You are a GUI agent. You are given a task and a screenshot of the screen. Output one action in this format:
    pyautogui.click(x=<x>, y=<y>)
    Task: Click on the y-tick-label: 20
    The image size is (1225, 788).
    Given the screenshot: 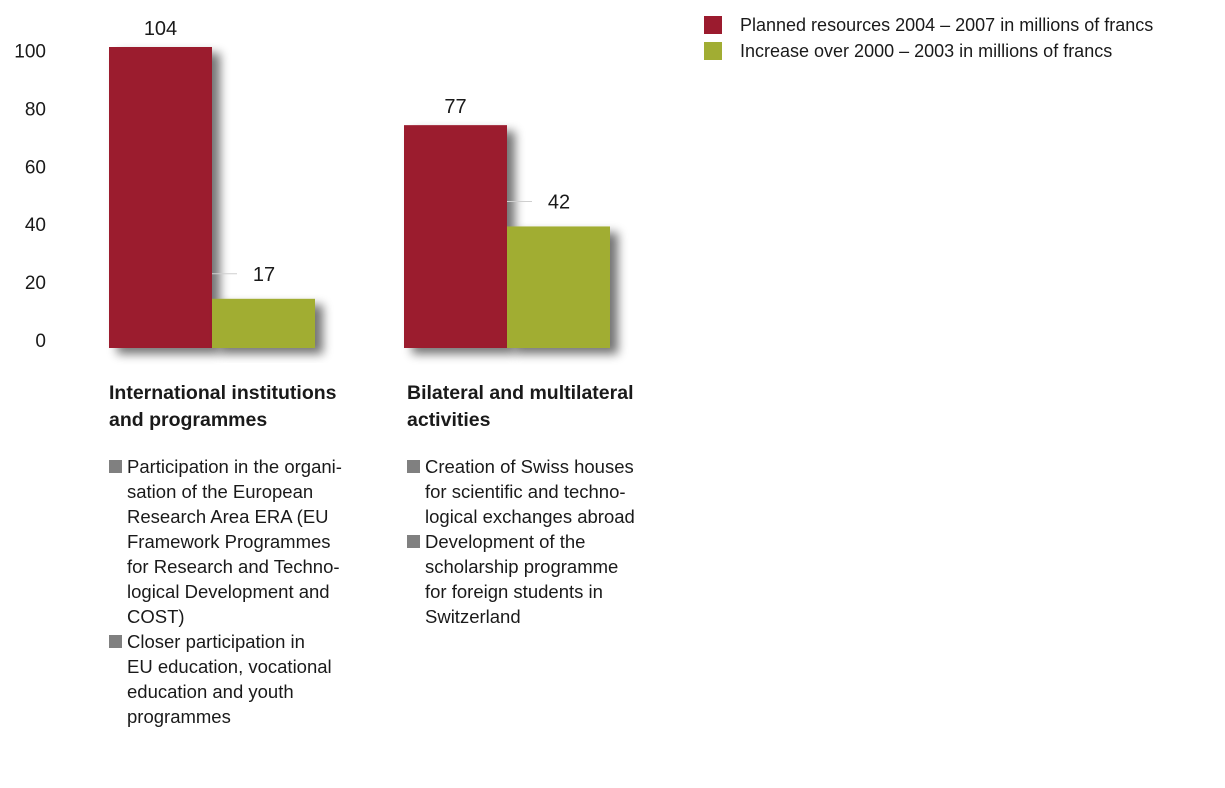 What is the action you would take?
    pyautogui.click(x=35, y=283)
    